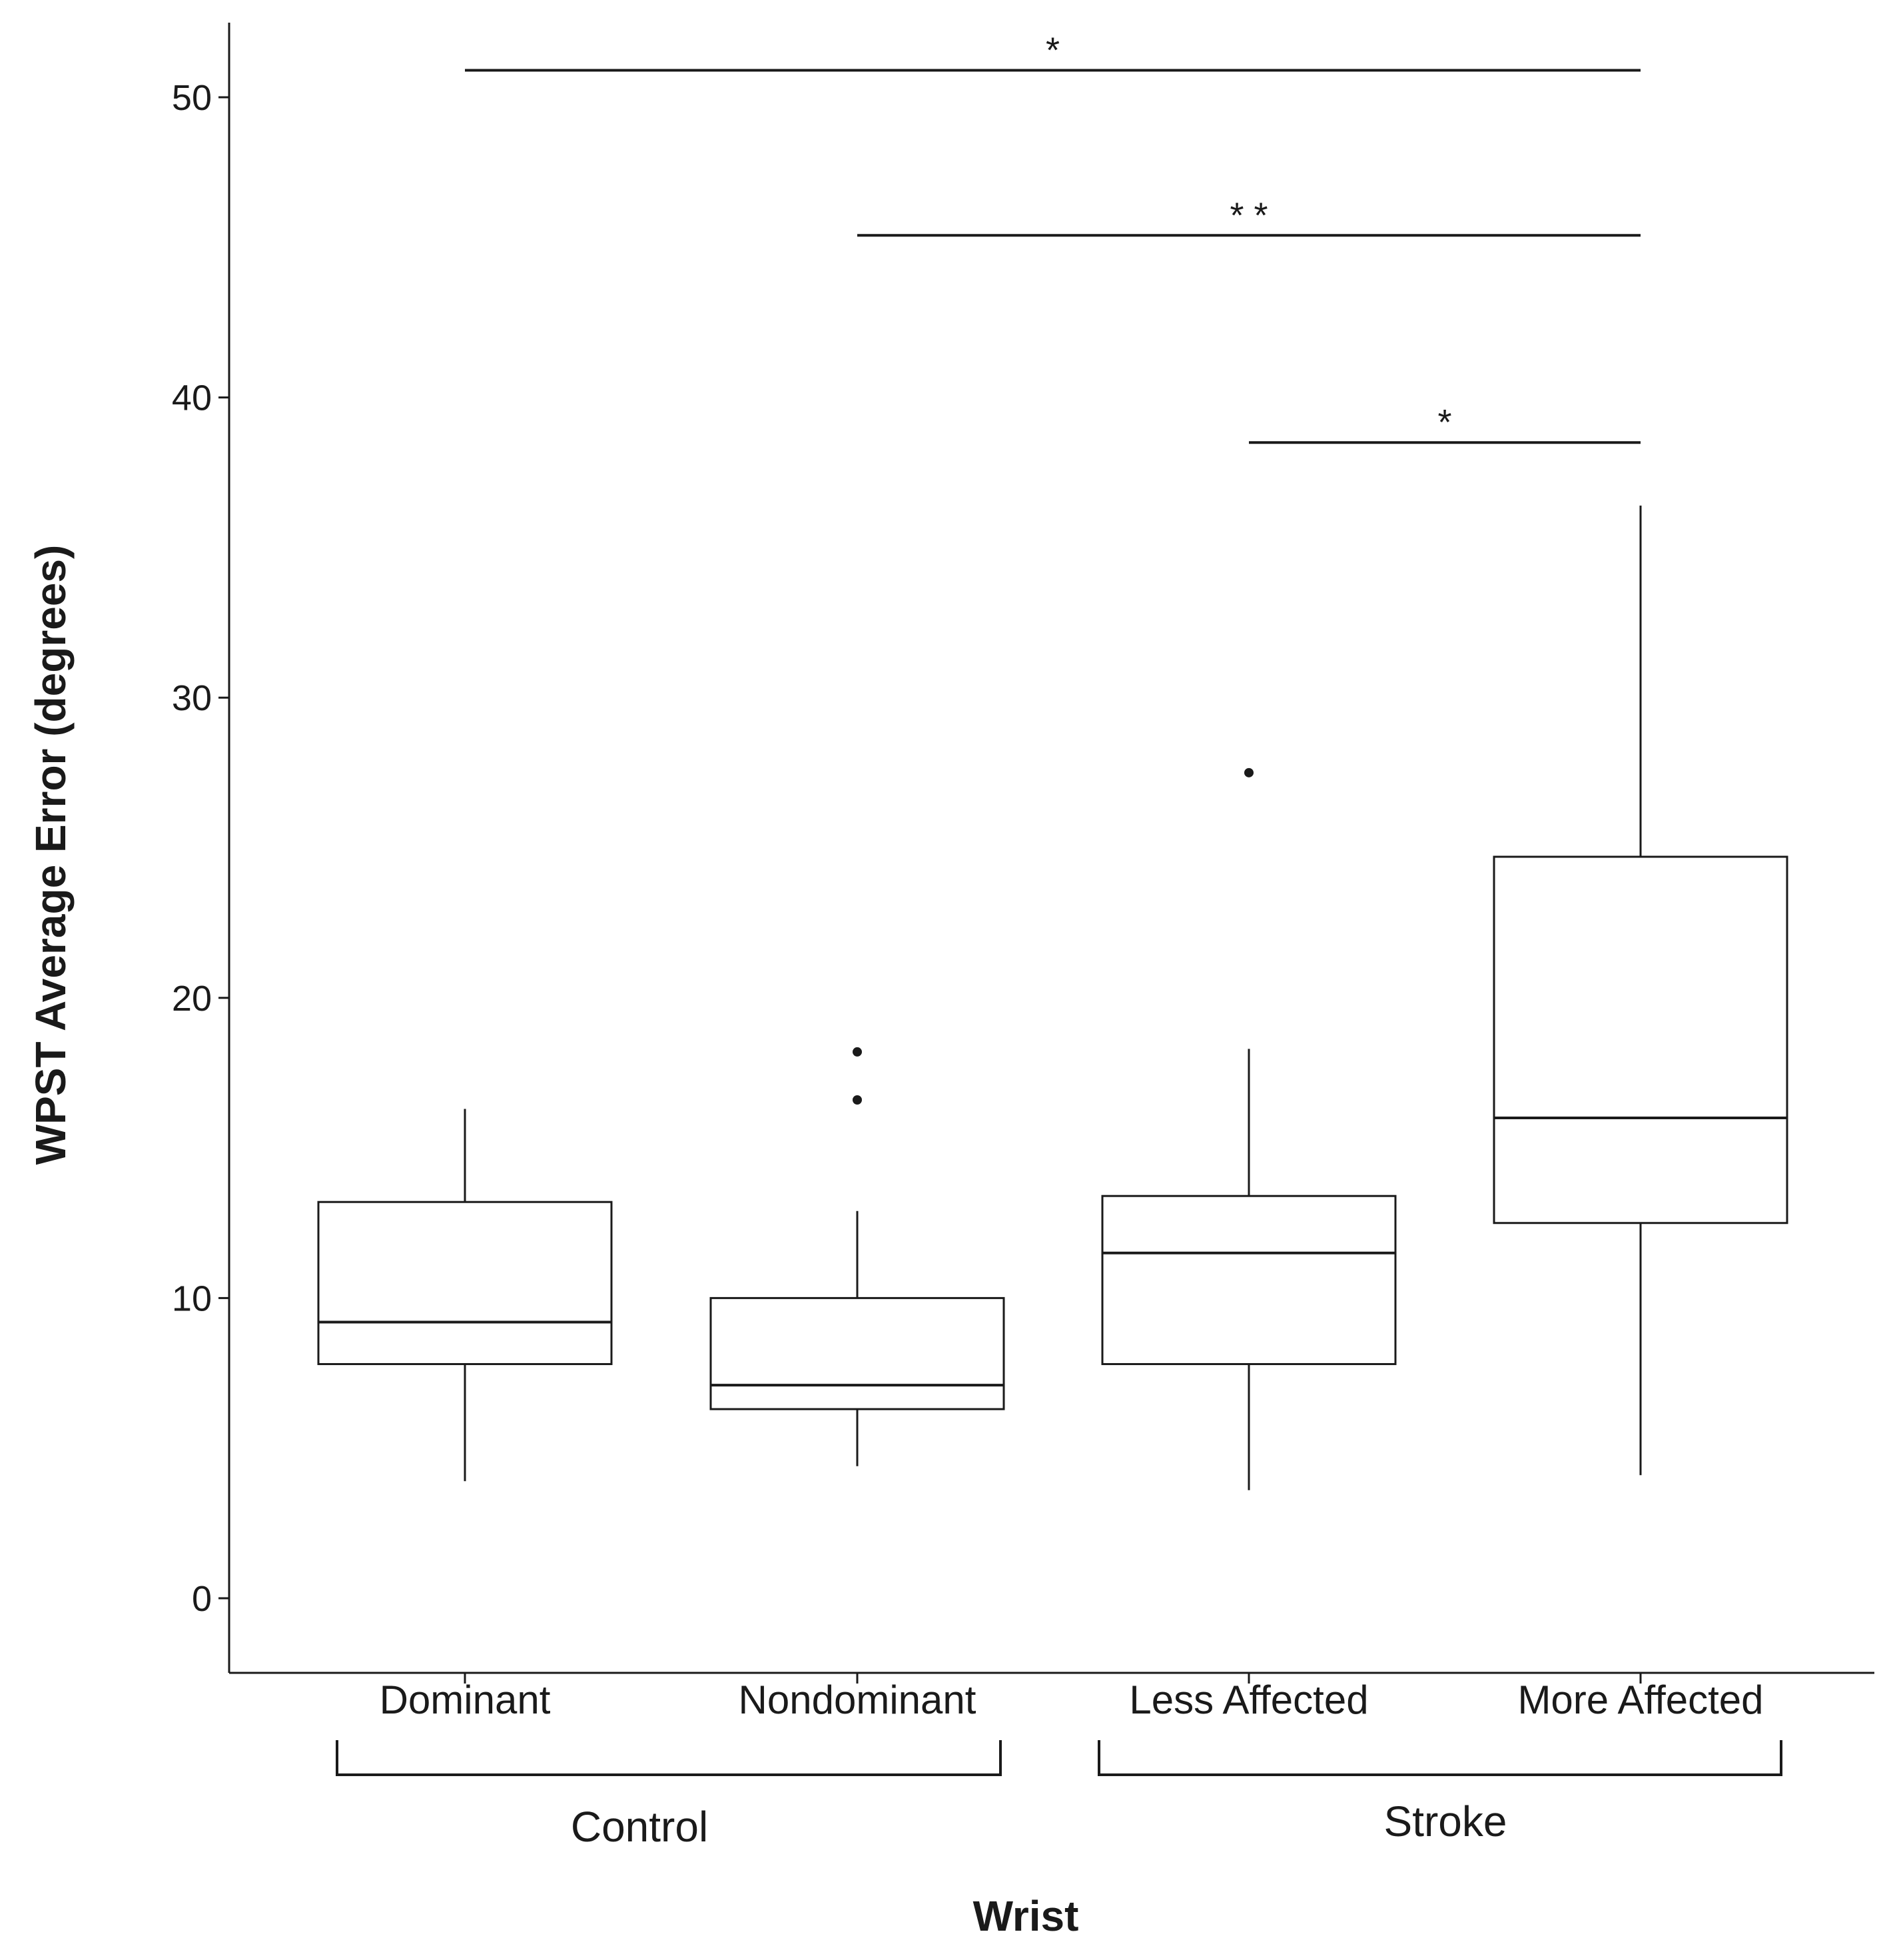  I want to click on y-tick-label: 0, so click(202, 1599).